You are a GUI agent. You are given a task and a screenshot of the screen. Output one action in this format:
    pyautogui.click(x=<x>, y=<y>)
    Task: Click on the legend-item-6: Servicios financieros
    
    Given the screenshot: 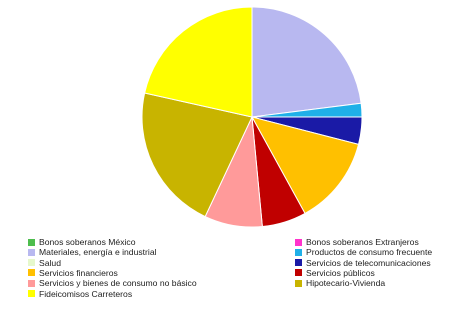 What is the action you would take?
    pyautogui.click(x=73, y=273)
    